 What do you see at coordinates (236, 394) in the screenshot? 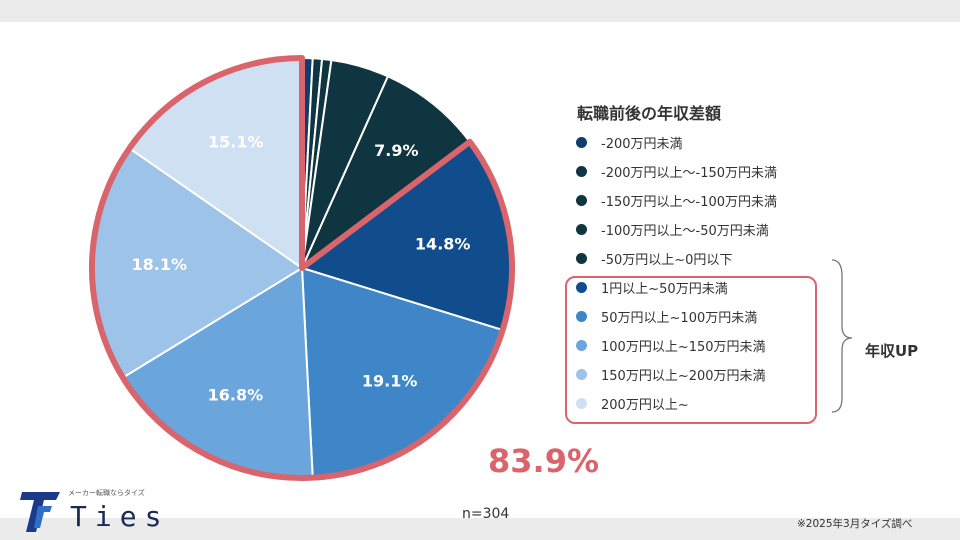
I see `slice-label-7: 16.8%` at bounding box center [236, 394].